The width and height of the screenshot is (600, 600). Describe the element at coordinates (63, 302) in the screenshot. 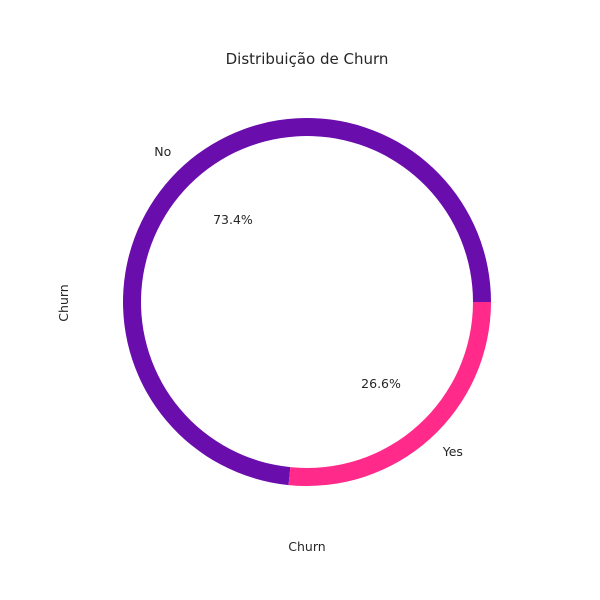

I see `y-axis-label: Churn` at that location.